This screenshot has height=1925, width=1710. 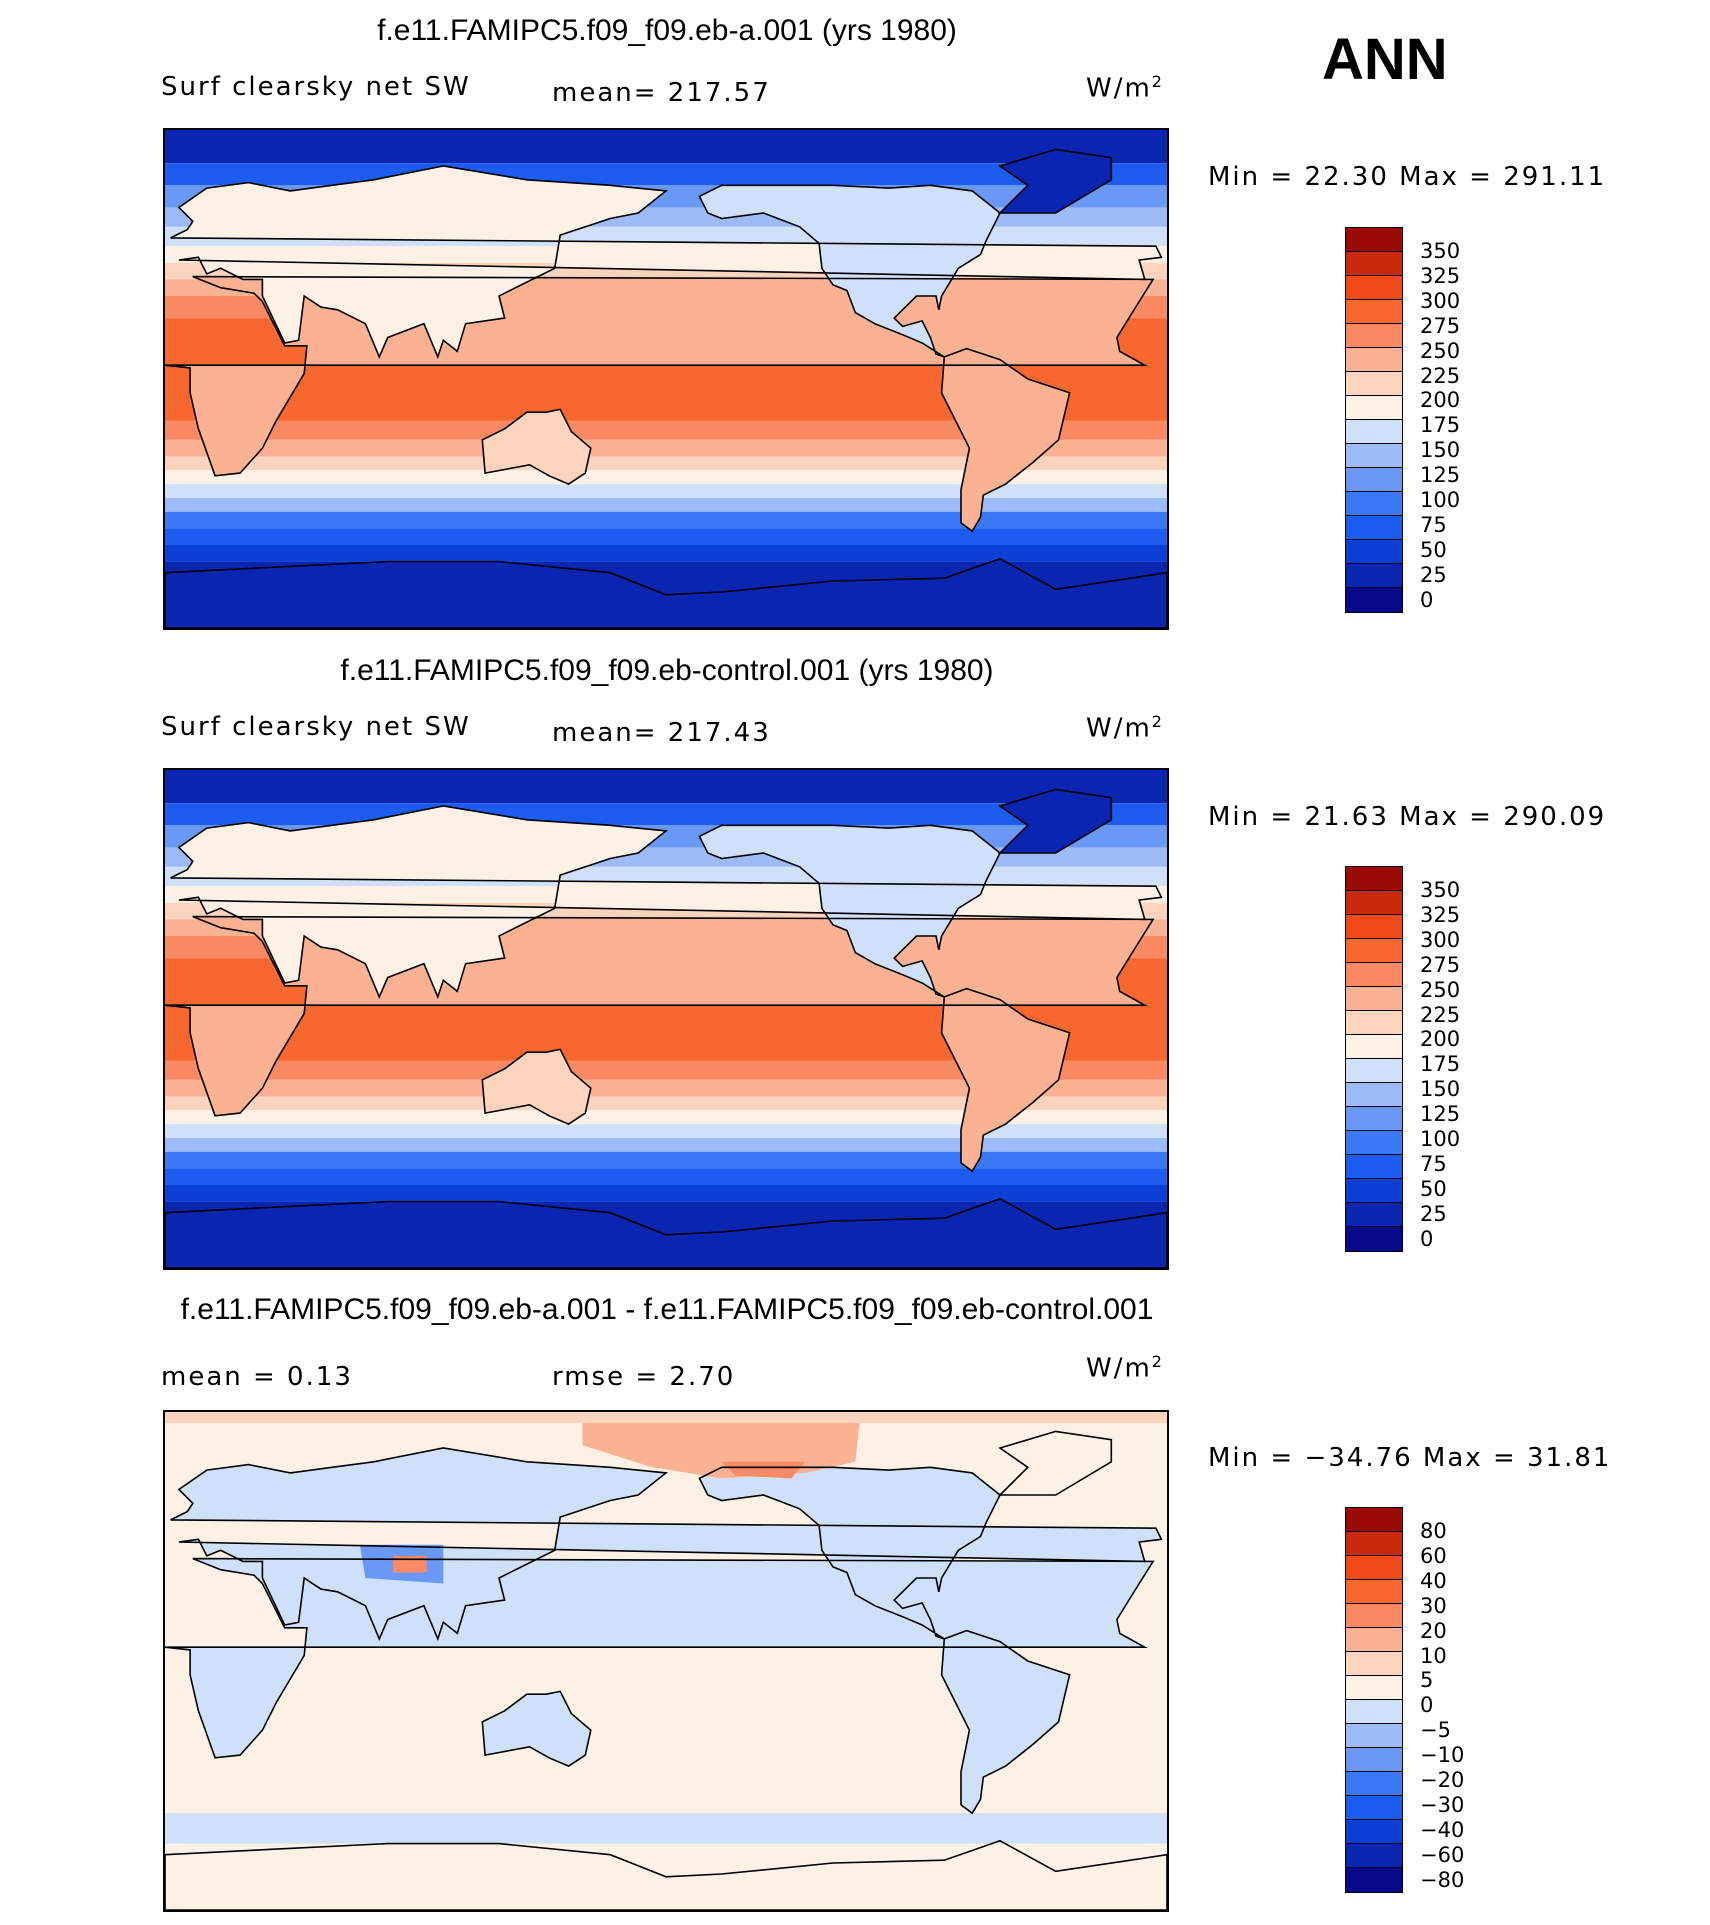 What do you see at coordinates (1440, 1114) in the screenshot?
I see `colorbar-label: 125` at bounding box center [1440, 1114].